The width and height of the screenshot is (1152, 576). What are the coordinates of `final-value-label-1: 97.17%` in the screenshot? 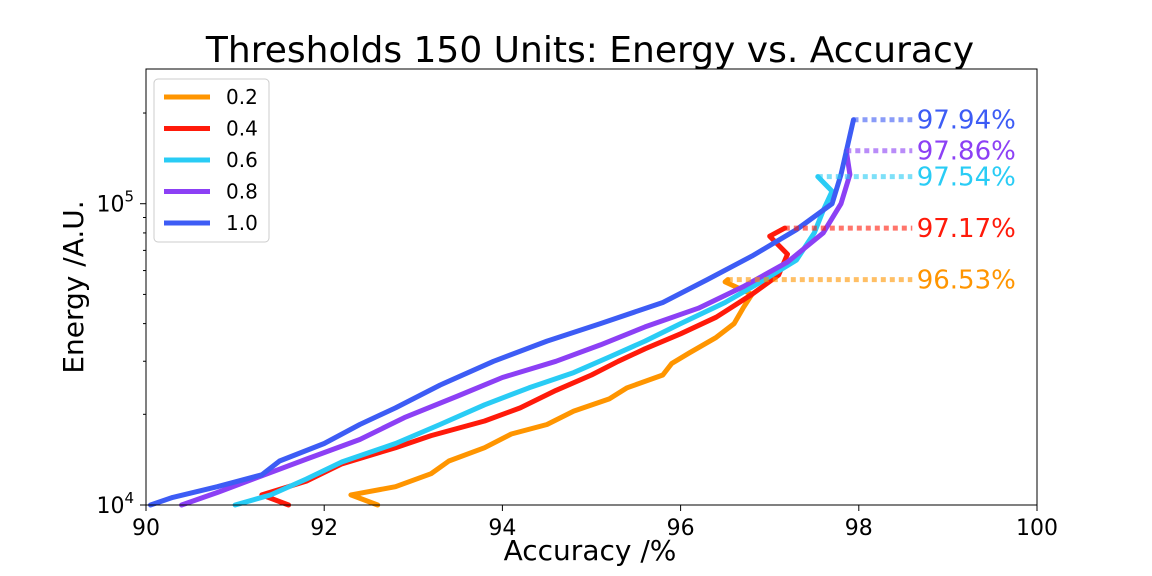 It's located at (966, 229).